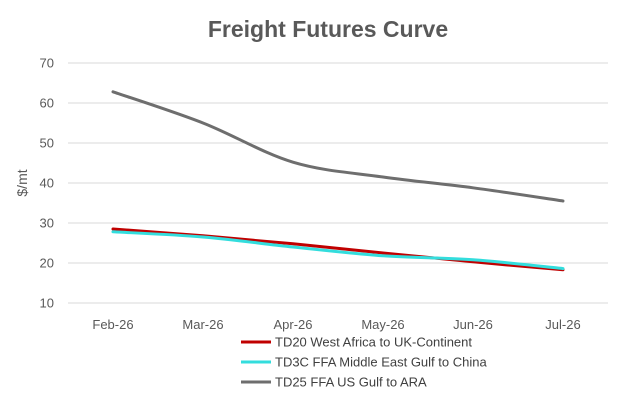 Image resolution: width=641 pixels, height=403 pixels. I want to click on y-tick-label: 30, so click(47, 223).